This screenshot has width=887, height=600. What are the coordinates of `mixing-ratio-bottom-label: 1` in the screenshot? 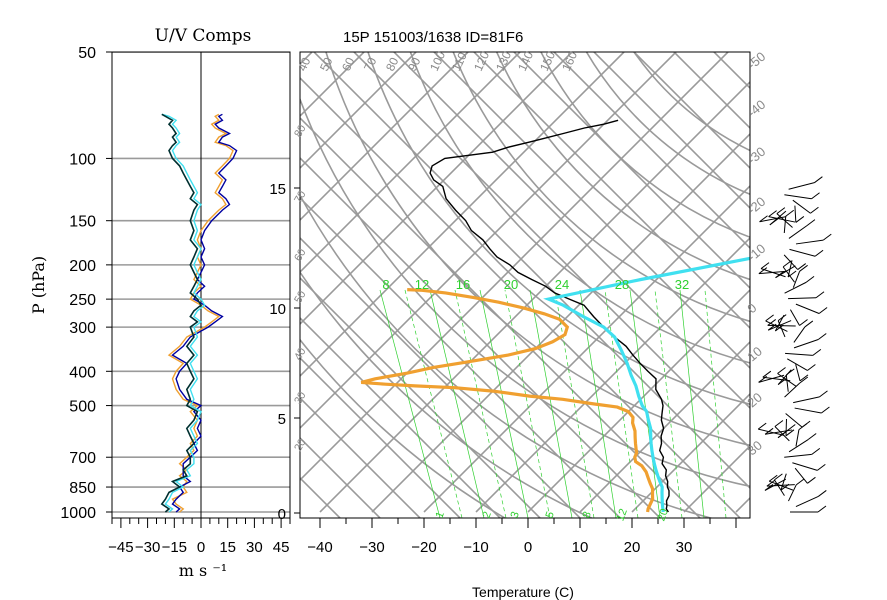 It's located at (439, 515).